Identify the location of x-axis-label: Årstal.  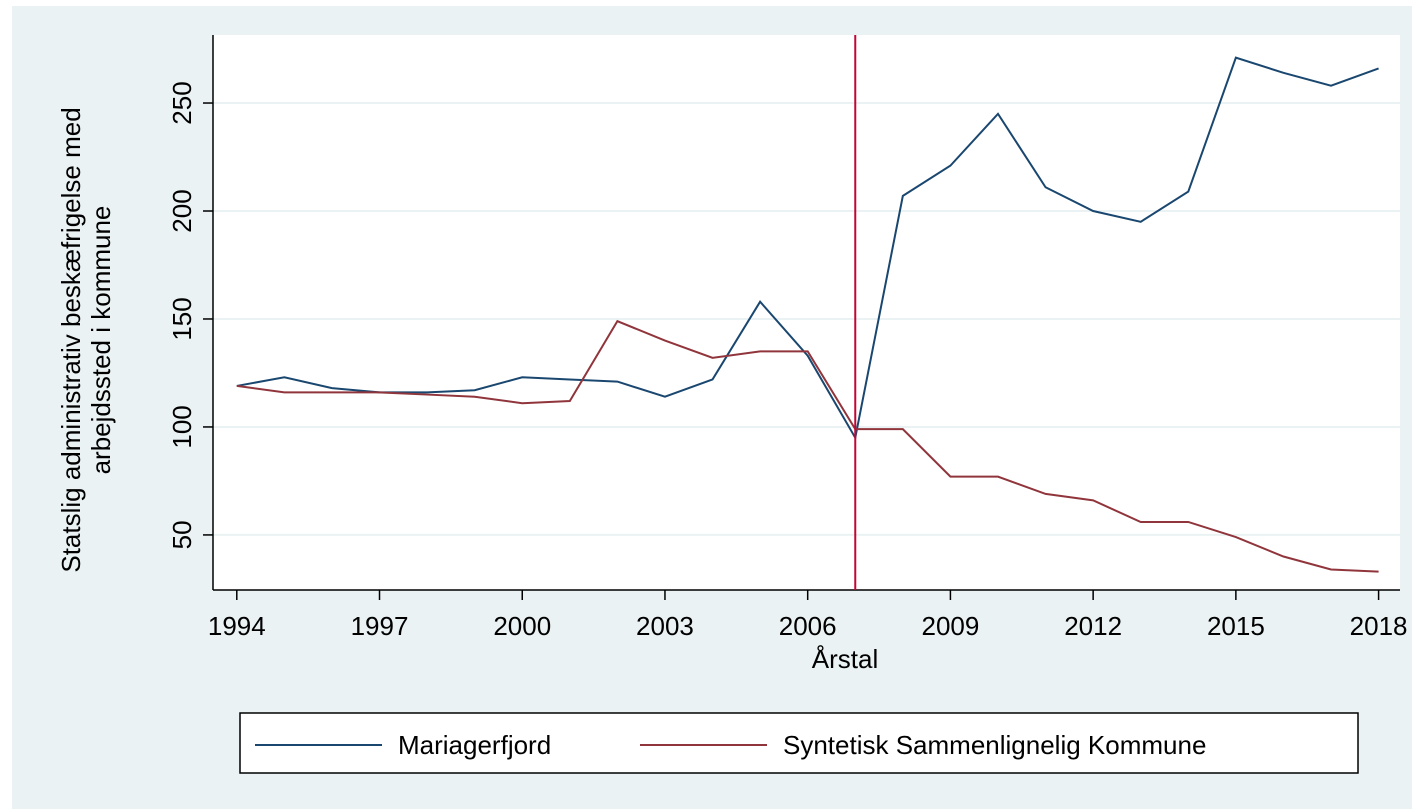
(845, 659).